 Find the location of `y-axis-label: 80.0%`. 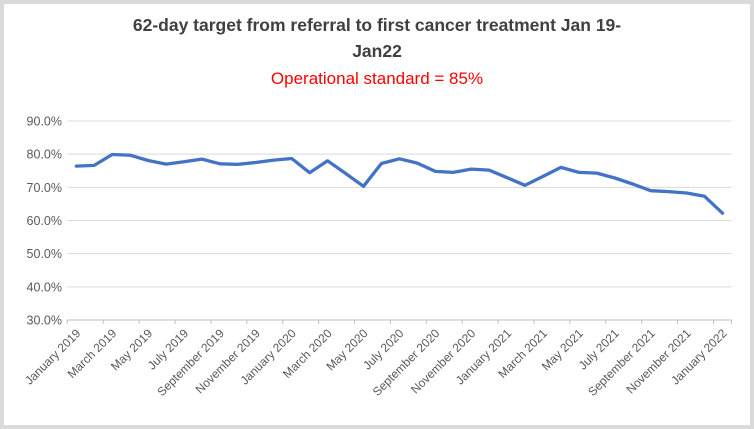

y-axis-label: 80.0% is located at coordinates (44, 155).